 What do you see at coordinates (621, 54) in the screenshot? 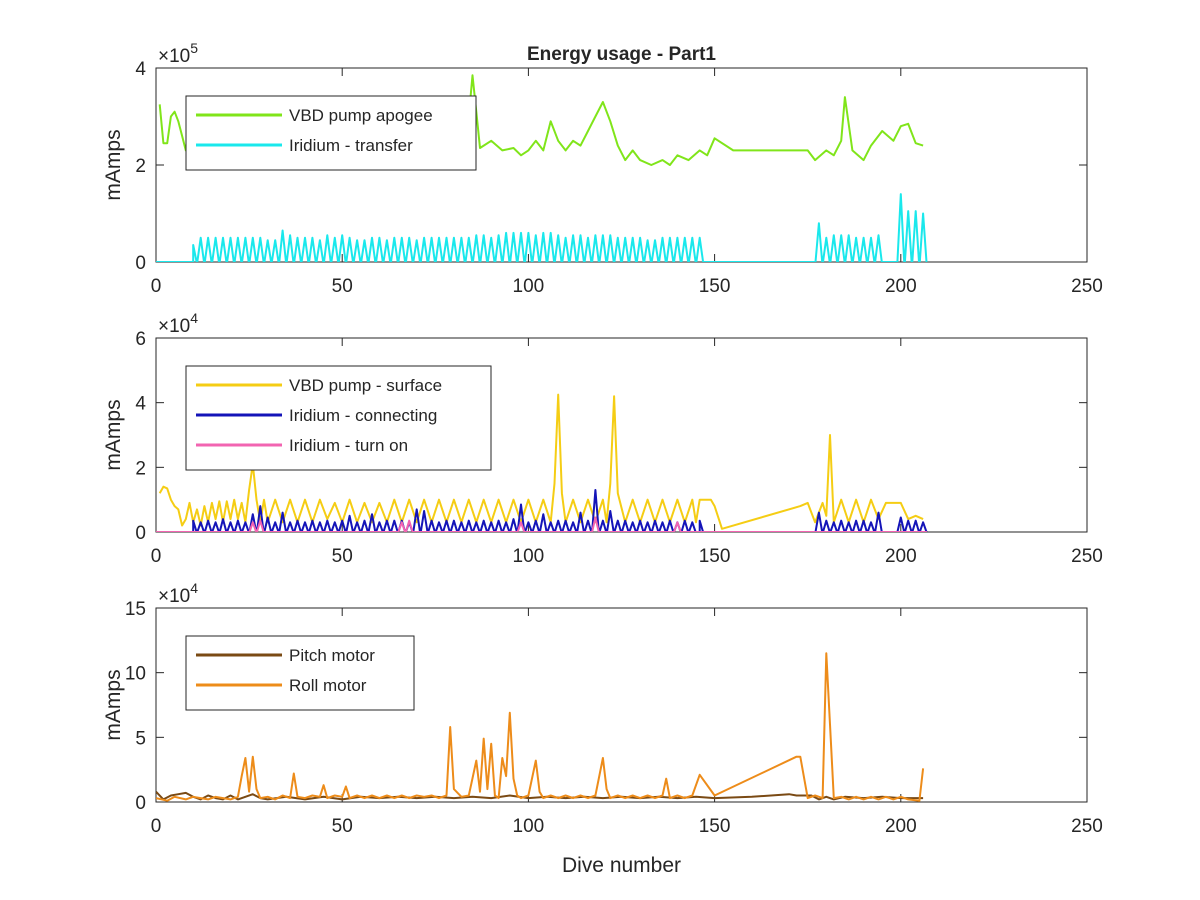
I see `figure-title: Energy usage - Part1` at bounding box center [621, 54].